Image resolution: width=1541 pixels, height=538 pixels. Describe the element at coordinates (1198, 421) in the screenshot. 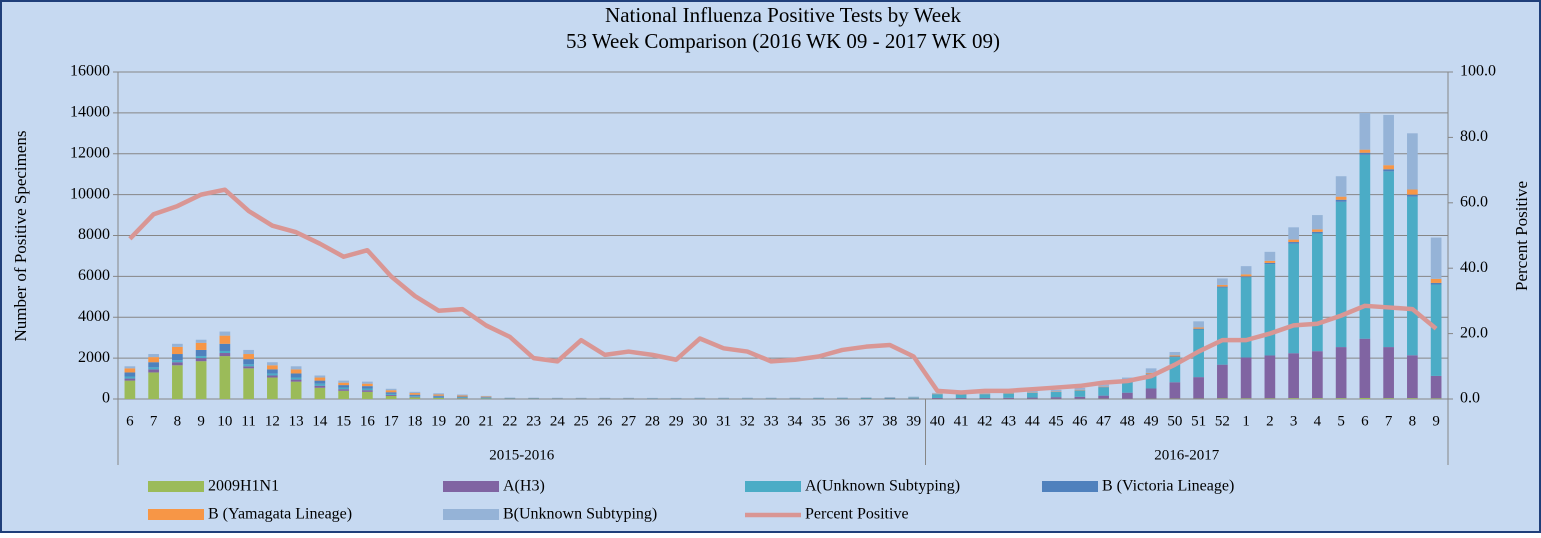

I see `x-tick-label: 51` at that location.